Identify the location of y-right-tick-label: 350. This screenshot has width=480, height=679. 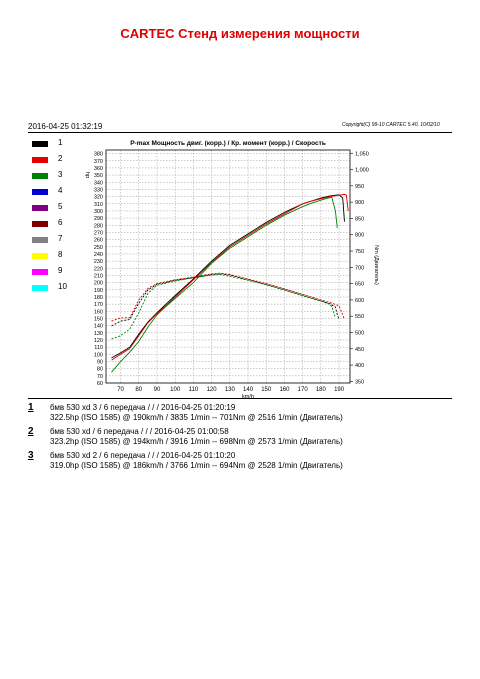
(359, 382).